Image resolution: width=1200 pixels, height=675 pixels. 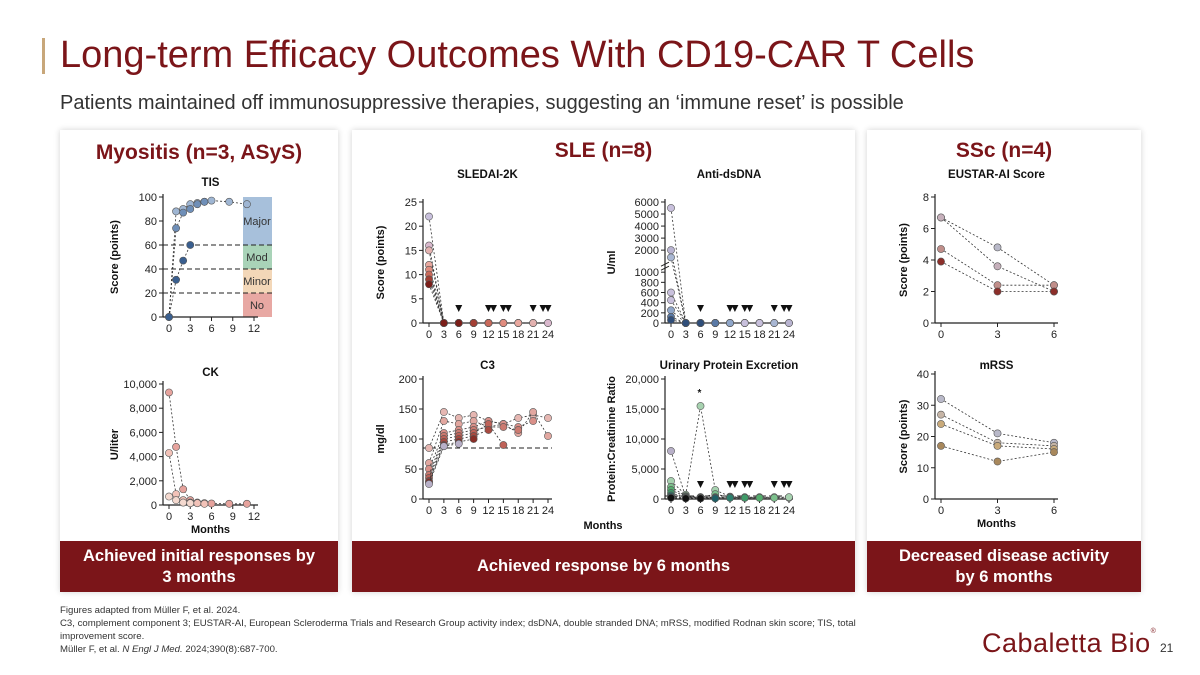 What do you see at coordinates (647, 239) in the screenshot?
I see `antidsdna-ytick-label-7: 3000` at bounding box center [647, 239].